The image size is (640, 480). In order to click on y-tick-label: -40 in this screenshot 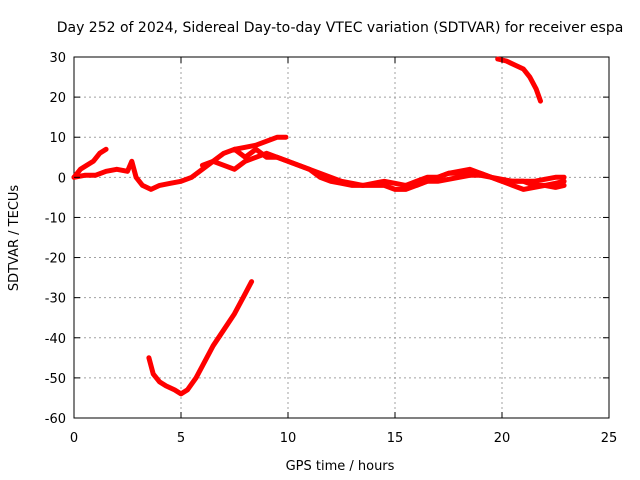, I will do `click(55, 339)`.